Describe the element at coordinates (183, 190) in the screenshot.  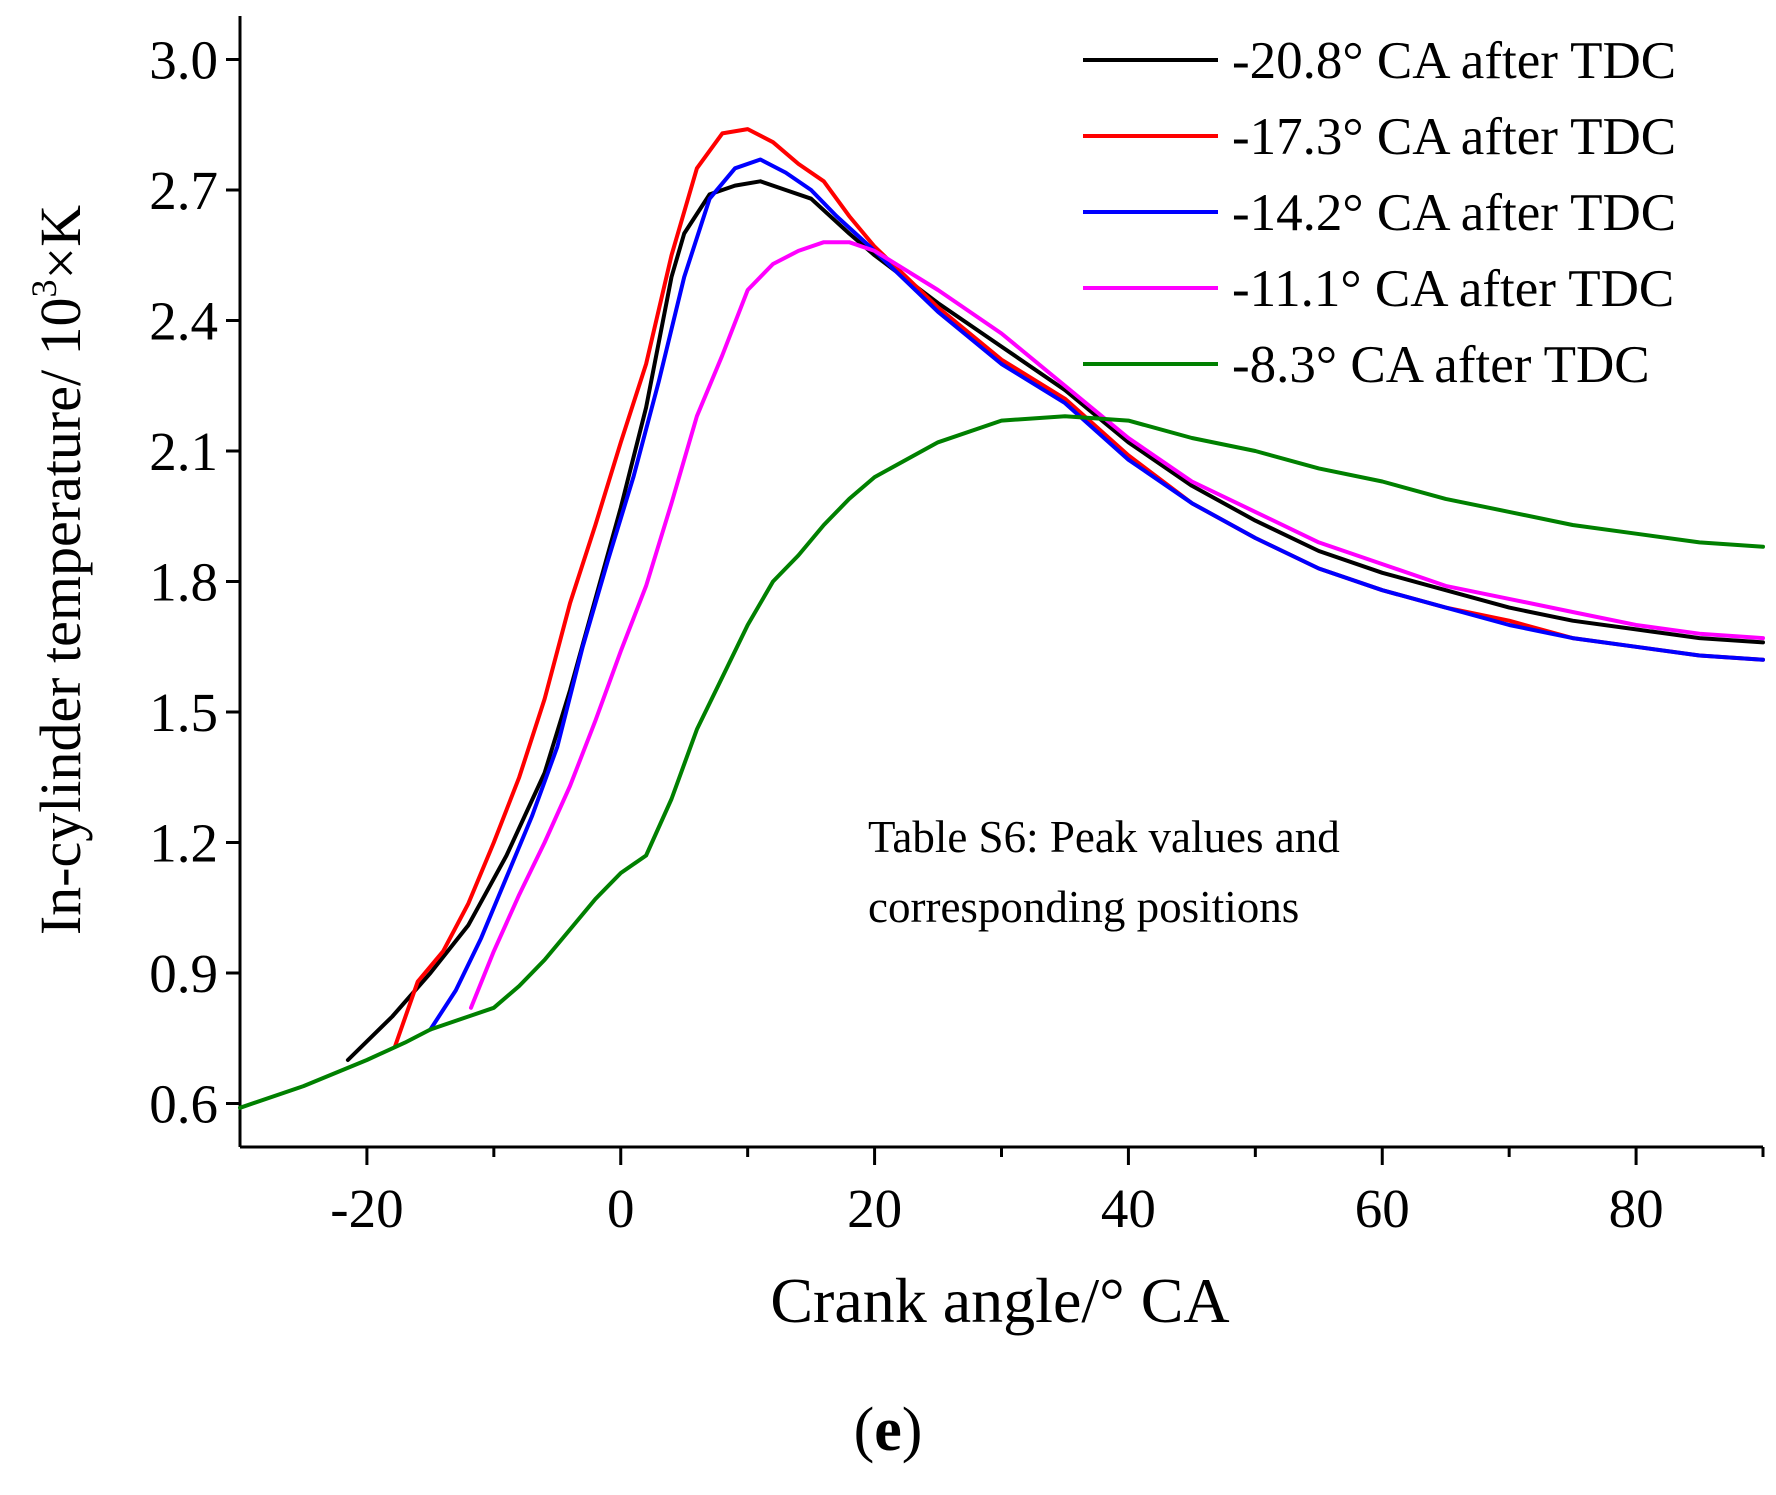
I see `y-tick-label: 2.7` at that location.